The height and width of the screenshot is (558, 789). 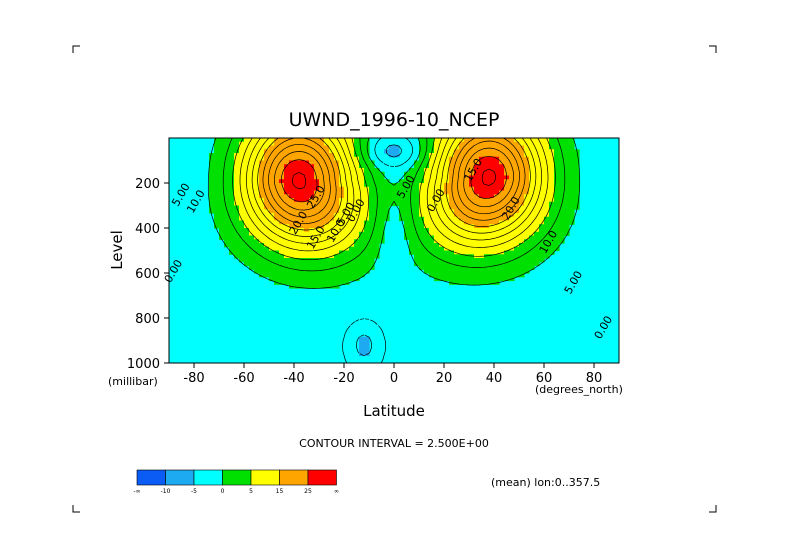 What do you see at coordinates (336, 491) in the screenshot?
I see `colorbar-tick-label: ∞` at bounding box center [336, 491].